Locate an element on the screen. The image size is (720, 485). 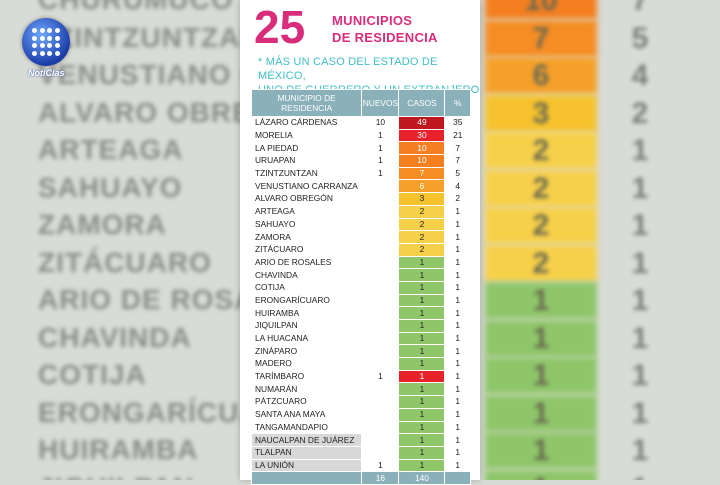
municipio-cell: ZAMORA is located at coordinates (306, 237).